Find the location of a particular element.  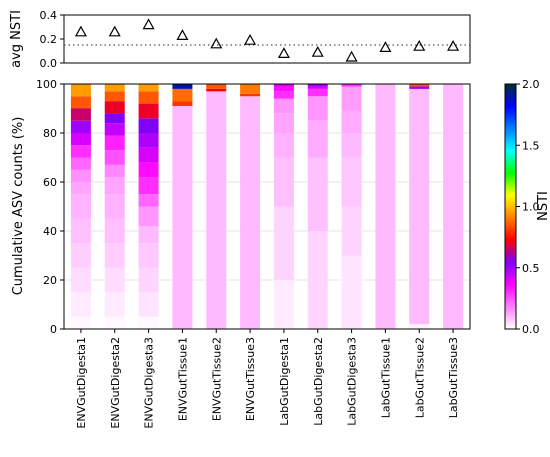

main-y-tick-label: 20 is located at coordinates (50, 280).